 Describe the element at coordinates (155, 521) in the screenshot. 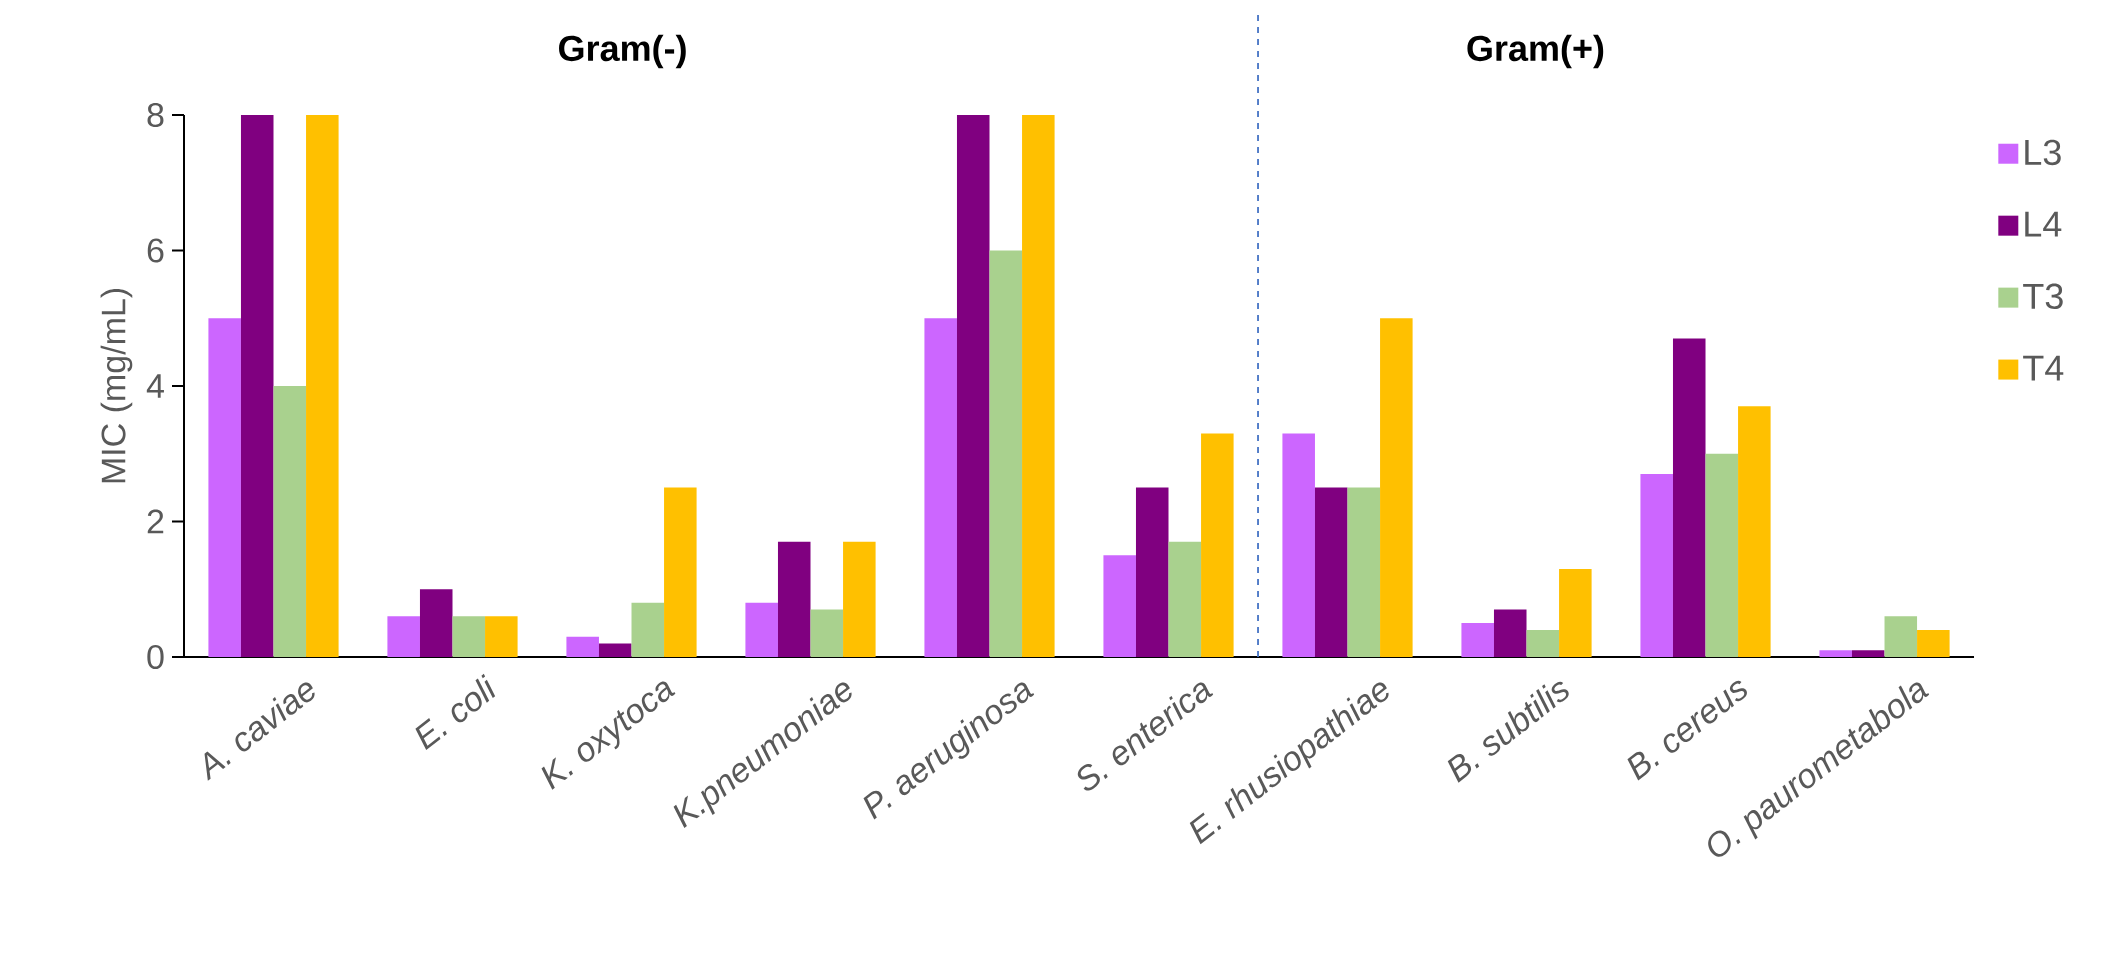

I see `y-tick-label: 2` at that location.